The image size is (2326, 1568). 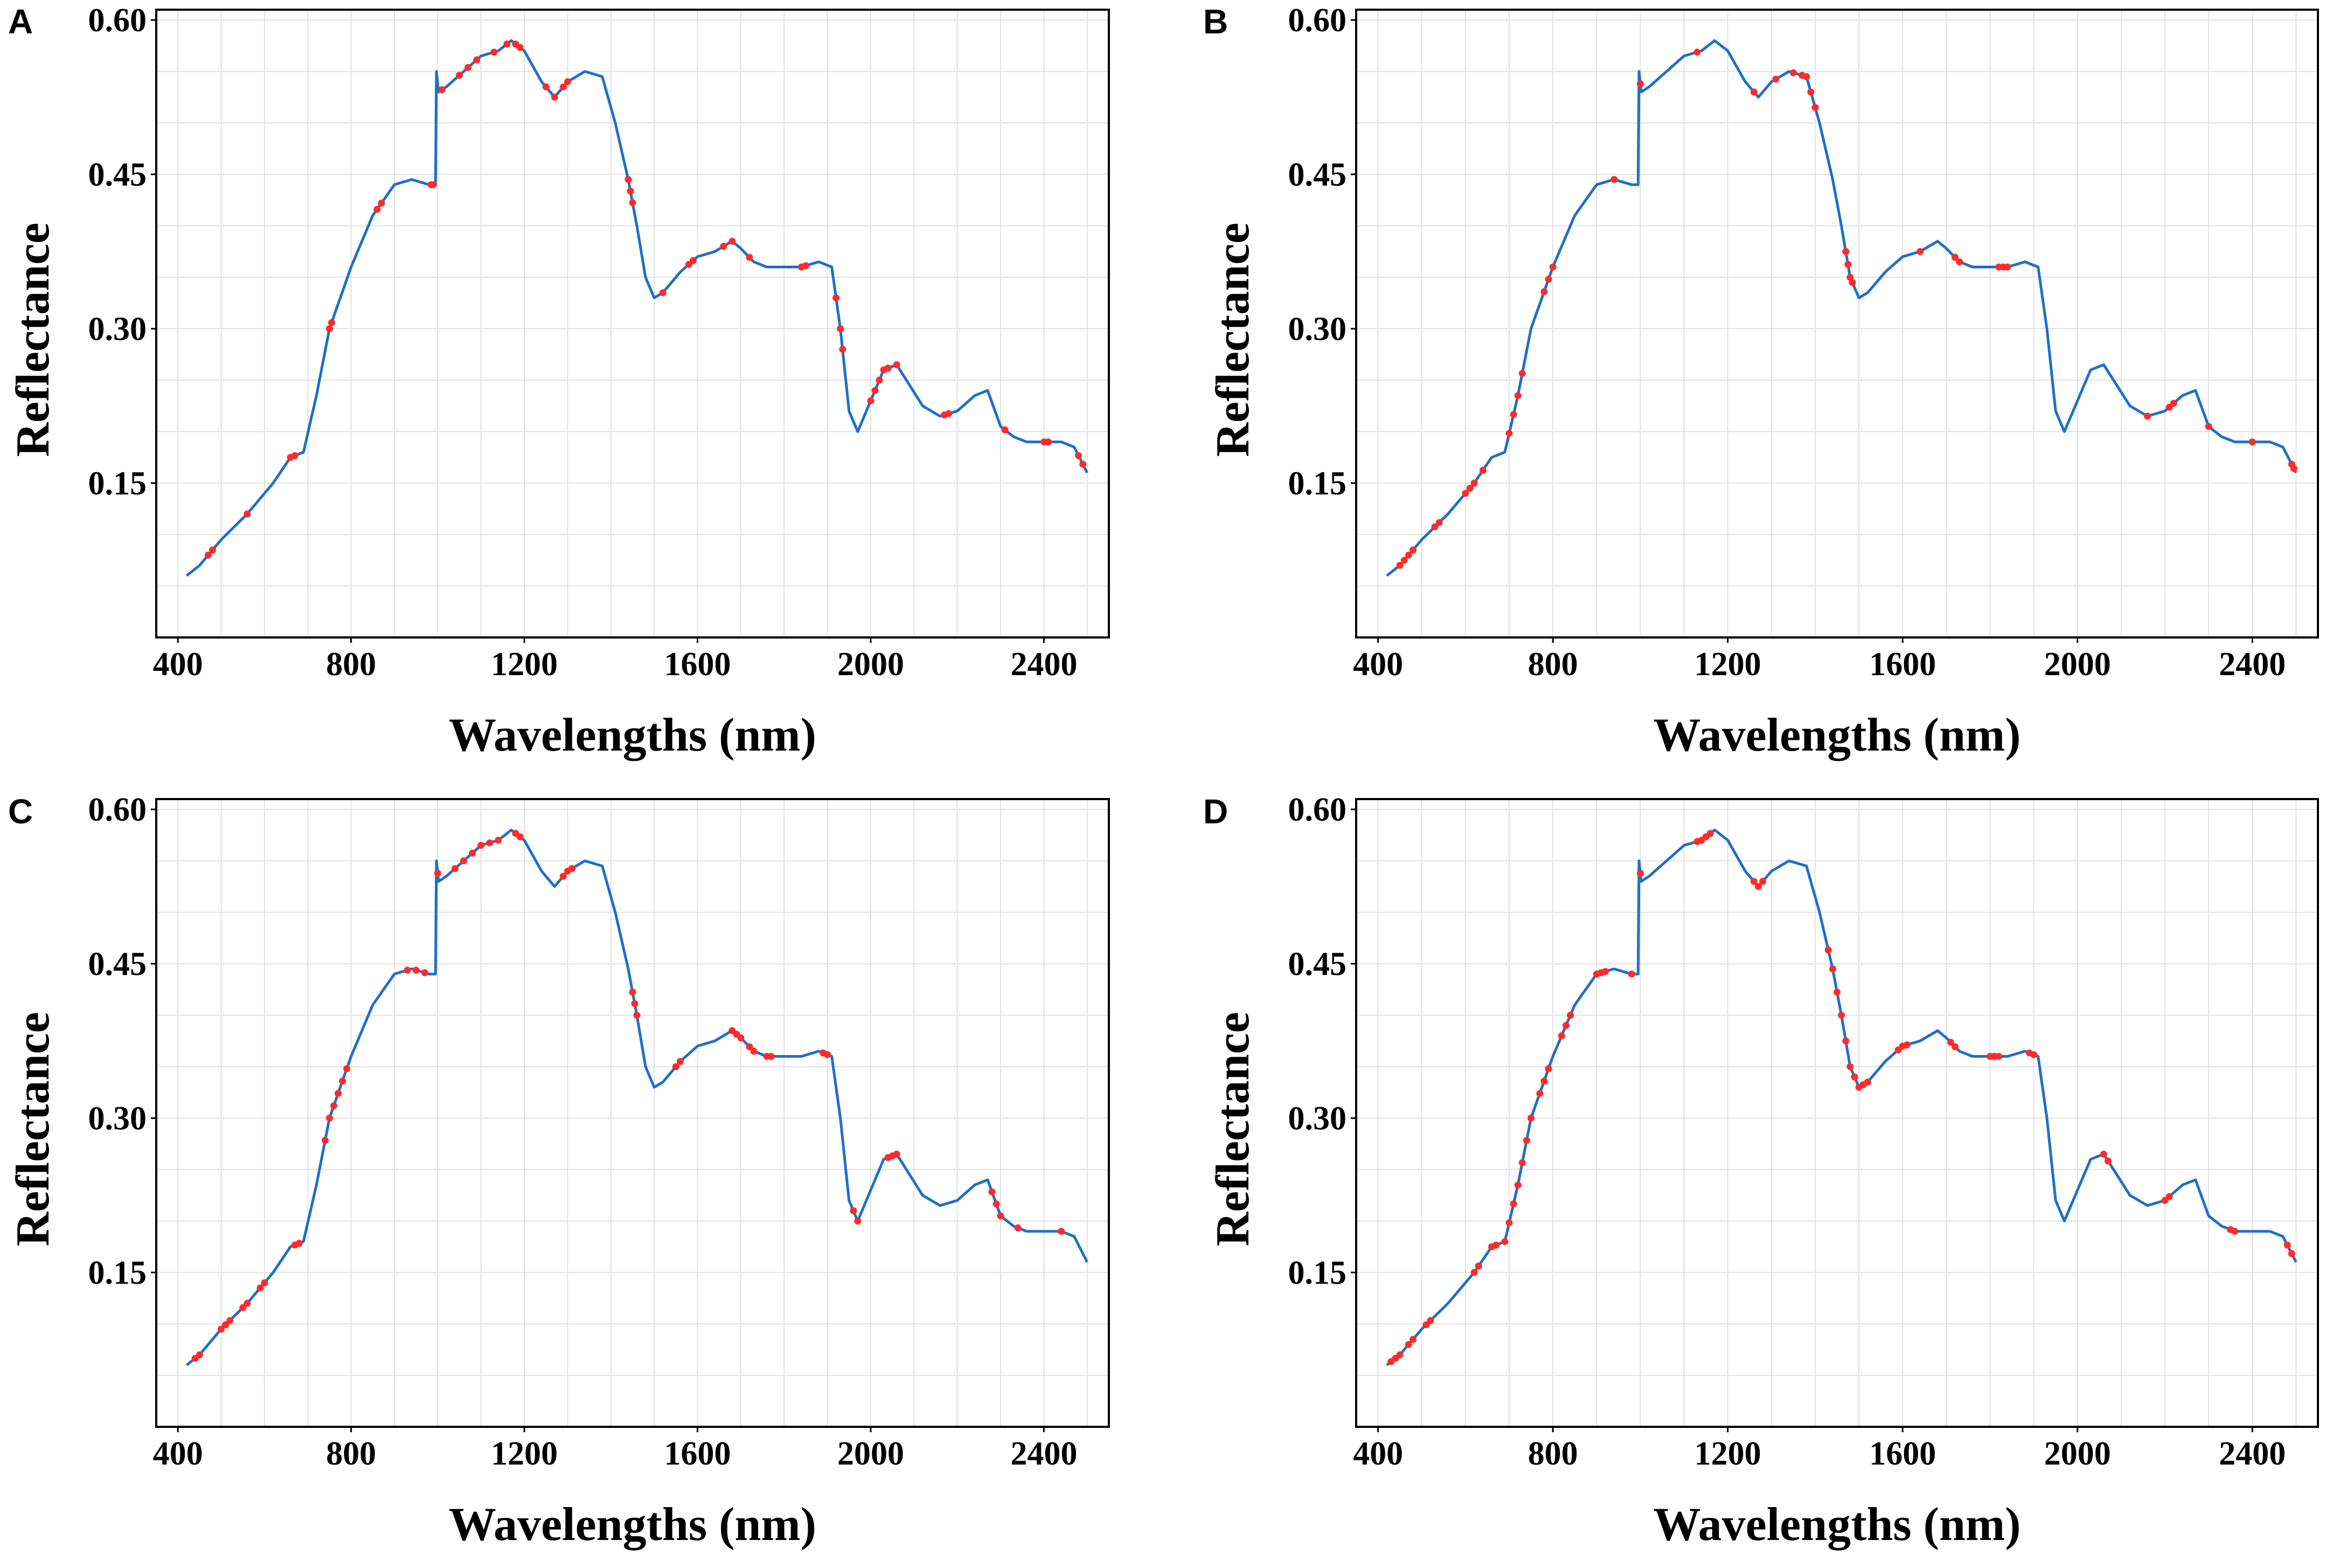 What do you see at coordinates (1841, 308) in the screenshot?
I see `spectrum-line` at bounding box center [1841, 308].